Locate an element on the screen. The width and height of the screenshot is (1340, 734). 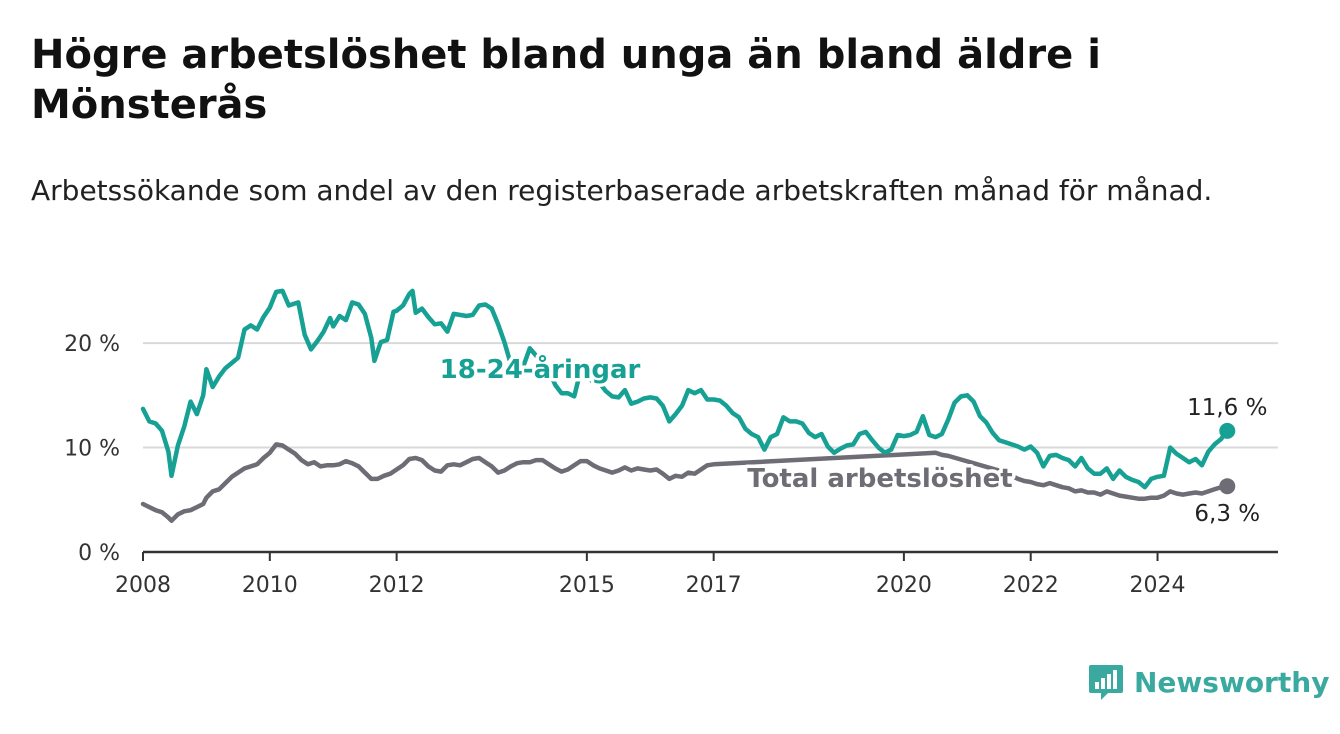
x-tick-label: 2020 is located at coordinates (904, 585).